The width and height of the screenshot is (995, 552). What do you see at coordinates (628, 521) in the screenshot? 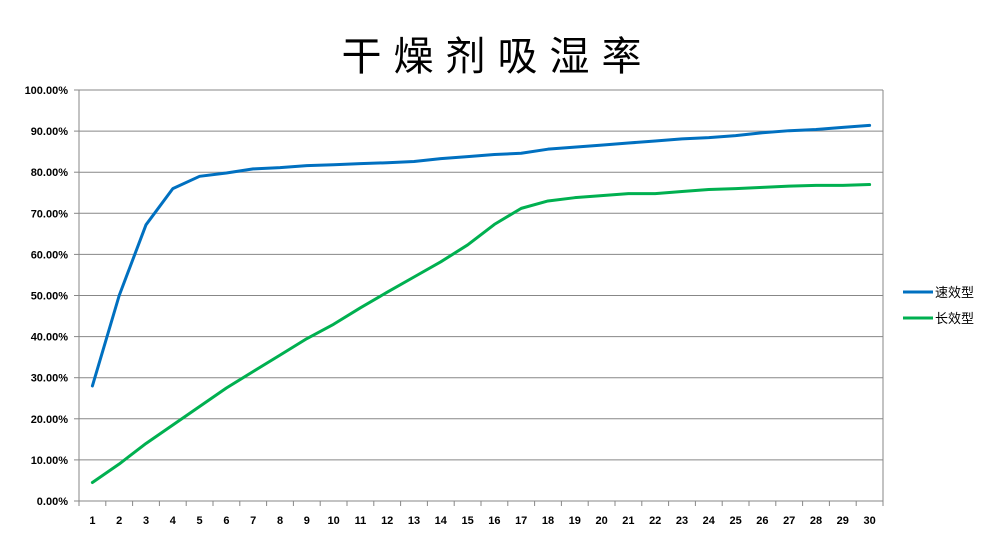
I see `x-tick-label: 21` at bounding box center [628, 521].